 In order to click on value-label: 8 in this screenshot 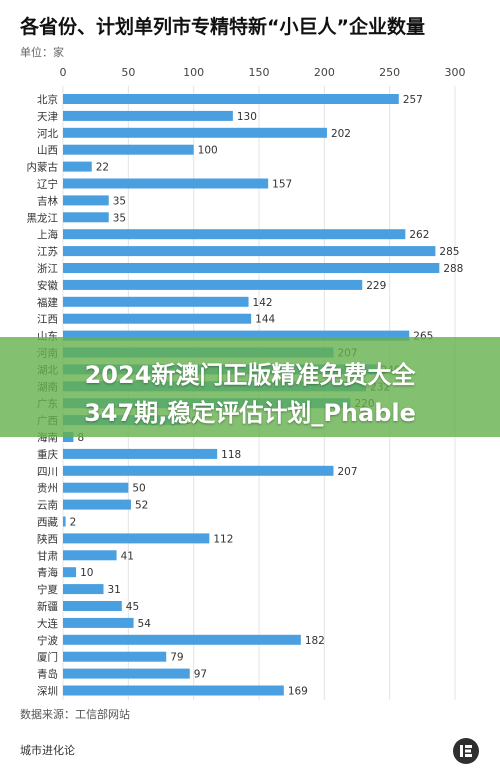, I will do `click(80, 438)`.